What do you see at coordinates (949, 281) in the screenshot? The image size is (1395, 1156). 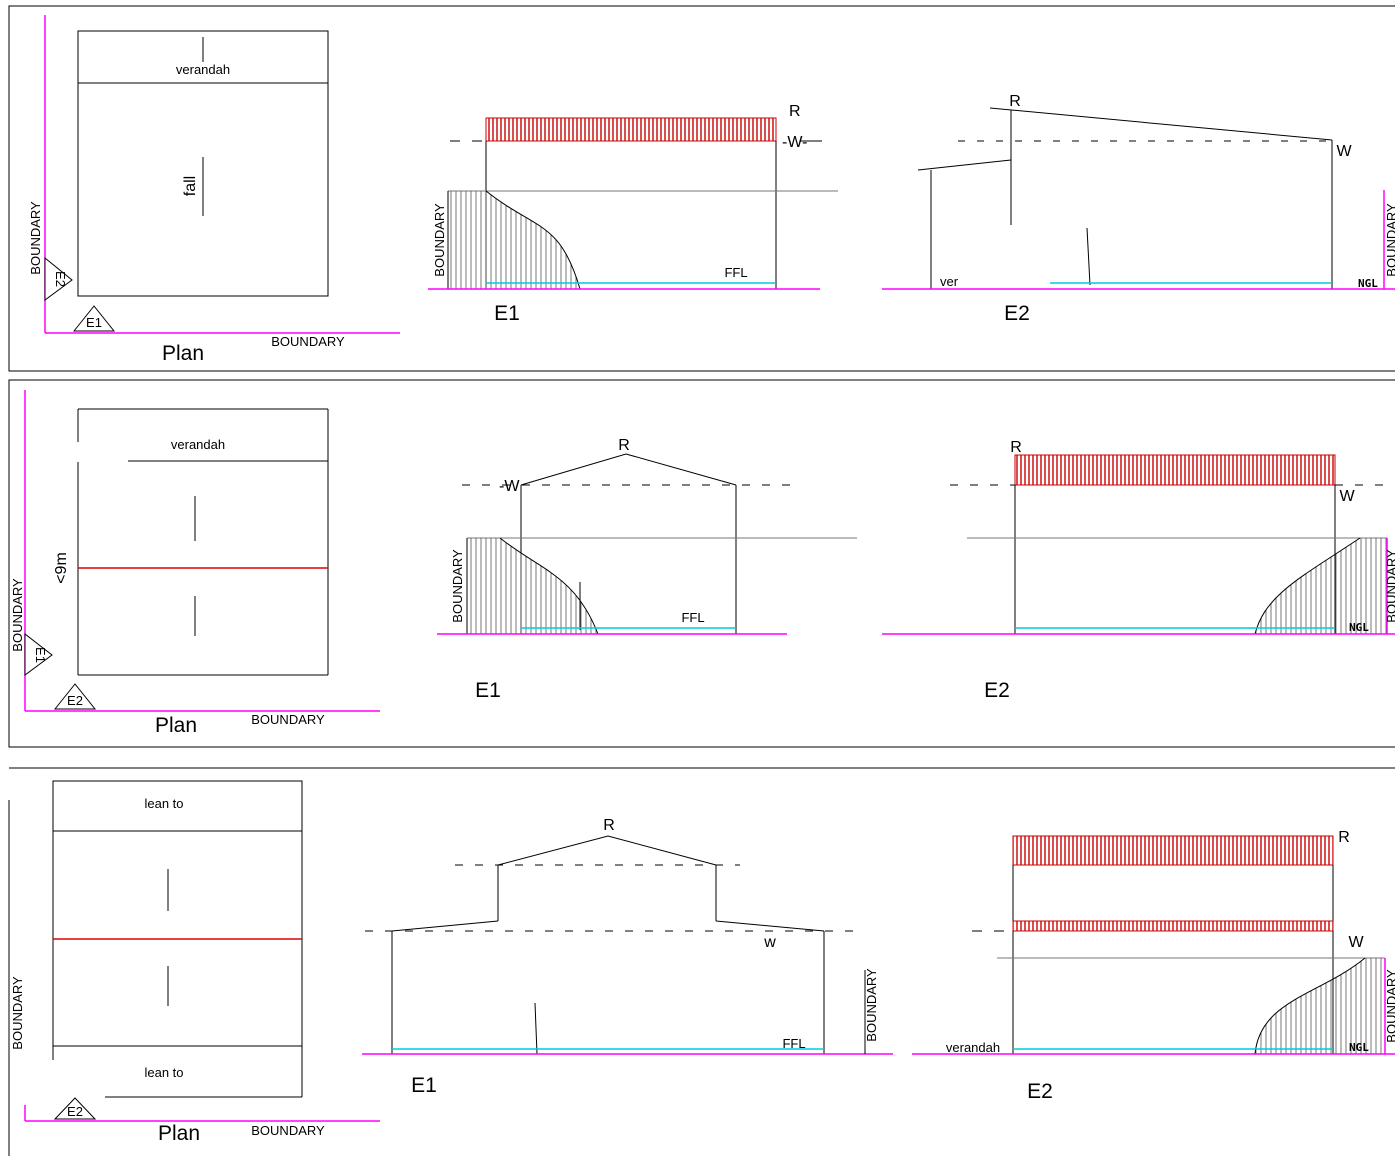 I see `verandah-label: ver` at bounding box center [949, 281].